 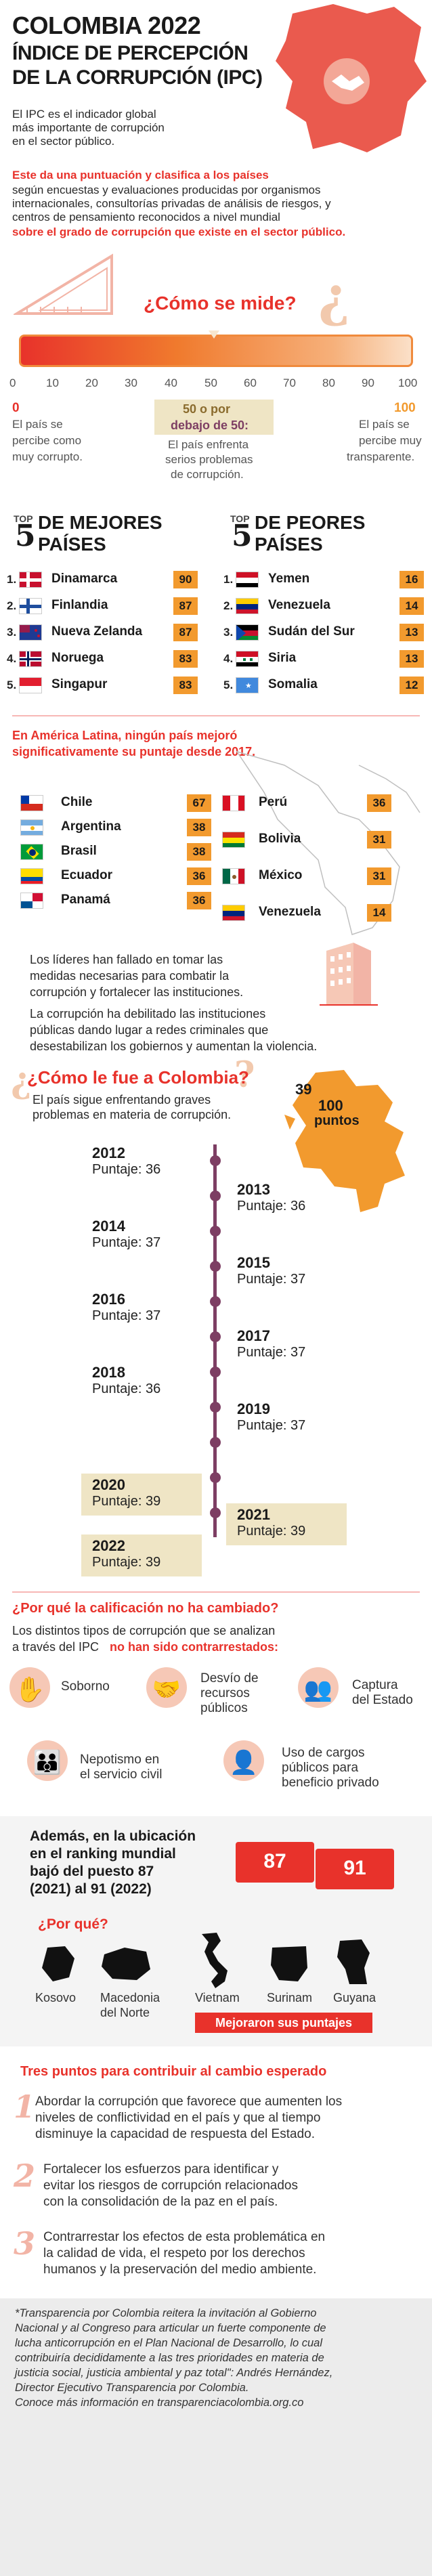 What do you see at coordinates (208, 444) in the screenshot?
I see `scale-mid-text-1: El país enfrenta` at bounding box center [208, 444].